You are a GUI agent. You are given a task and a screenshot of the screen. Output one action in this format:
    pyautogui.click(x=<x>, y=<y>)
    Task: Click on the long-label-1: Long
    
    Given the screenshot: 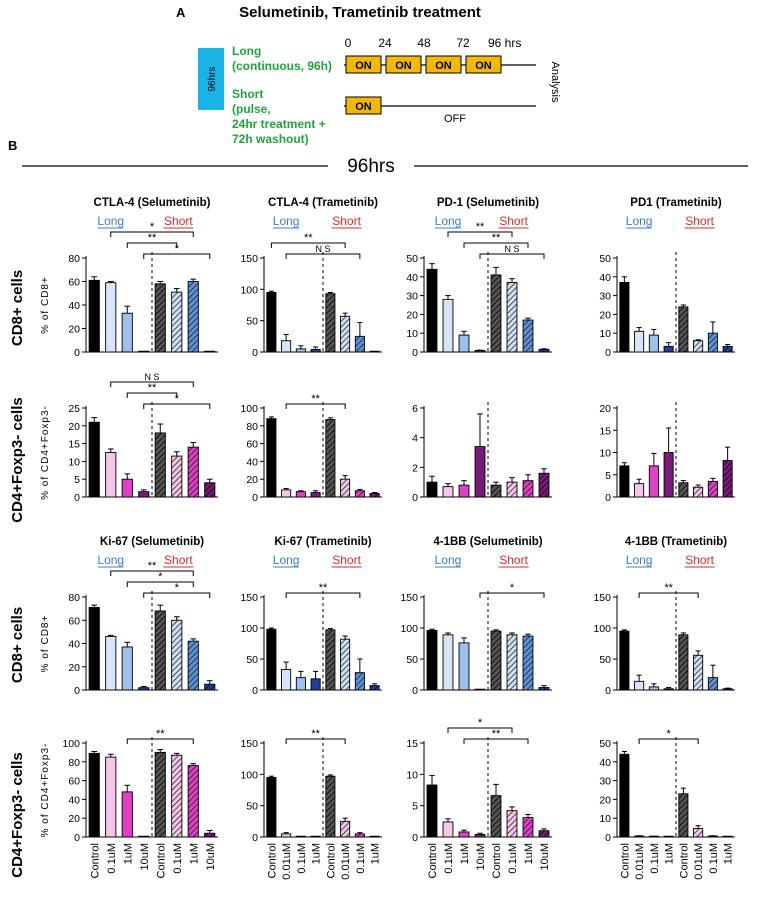 What is the action you would take?
    pyautogui.click(x=246, y=51)
    